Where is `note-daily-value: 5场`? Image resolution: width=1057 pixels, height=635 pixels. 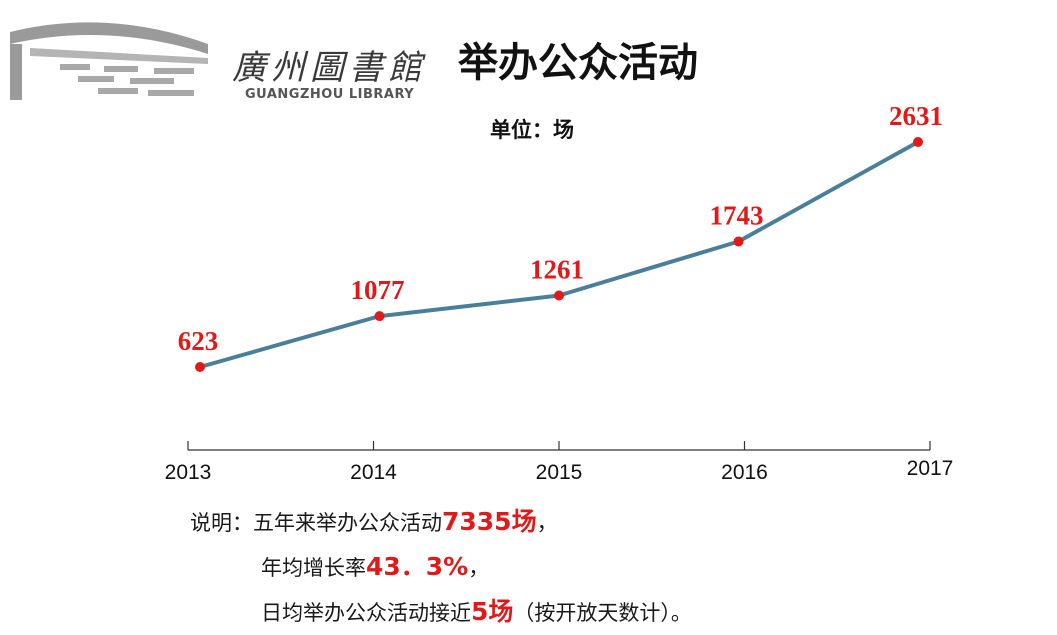
note-daily-value: 5场 is located at coordinates (492, 611).